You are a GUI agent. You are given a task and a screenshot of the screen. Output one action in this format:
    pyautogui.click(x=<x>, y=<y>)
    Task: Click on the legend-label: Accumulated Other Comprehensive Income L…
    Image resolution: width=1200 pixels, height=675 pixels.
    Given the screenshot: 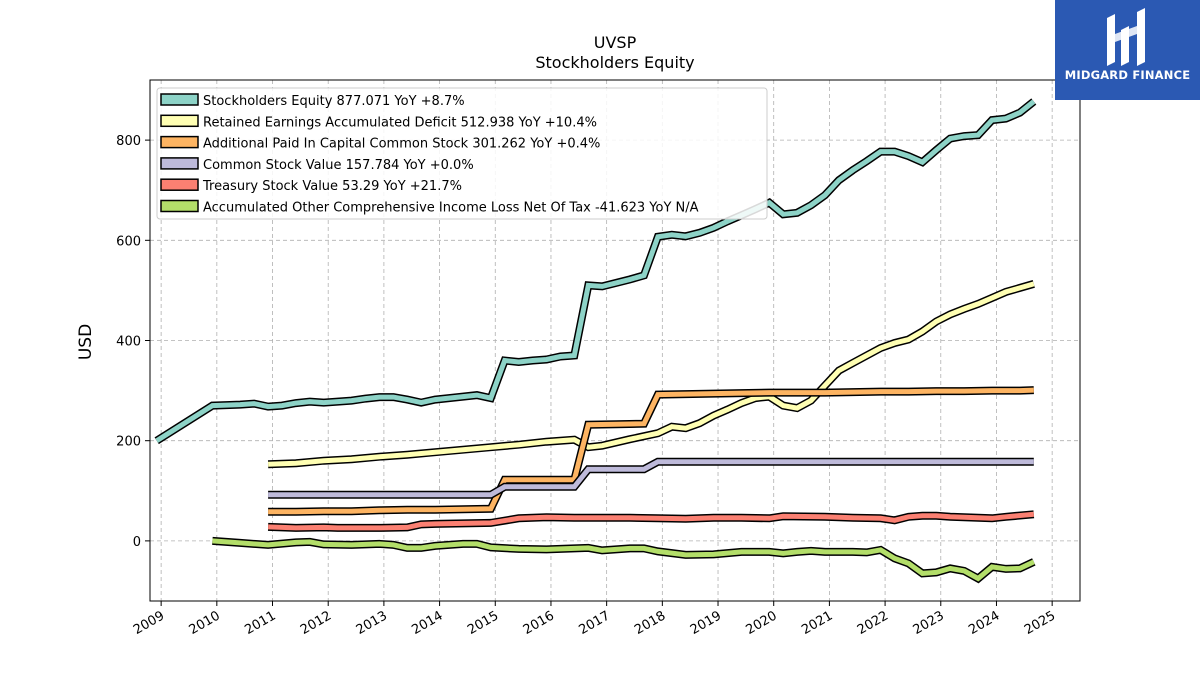 What is the action you would take?
    pyautogui.click(x=451, y=208)
    